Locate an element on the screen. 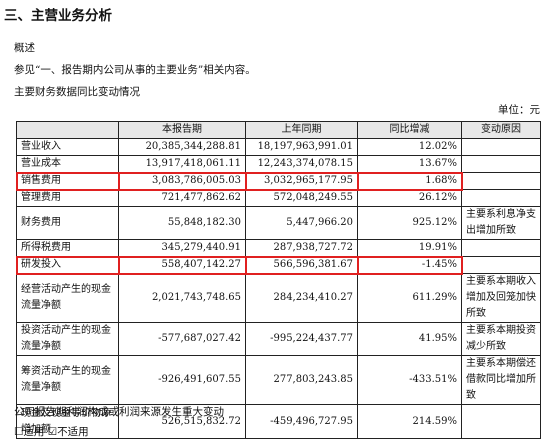 The width and height of the screenshot is (554, 446). row-label: 销售费用 is located at coordinates (67, 181).